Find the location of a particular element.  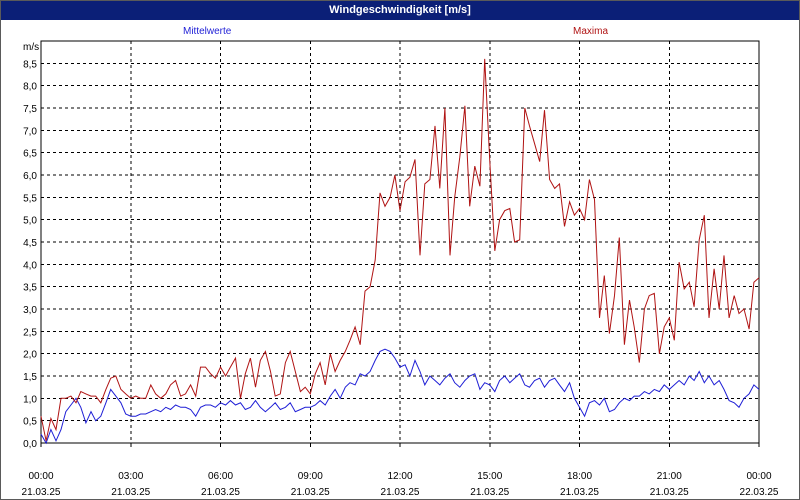

x-tick-time-label: 03:00 is located at coordinates (130, 476).